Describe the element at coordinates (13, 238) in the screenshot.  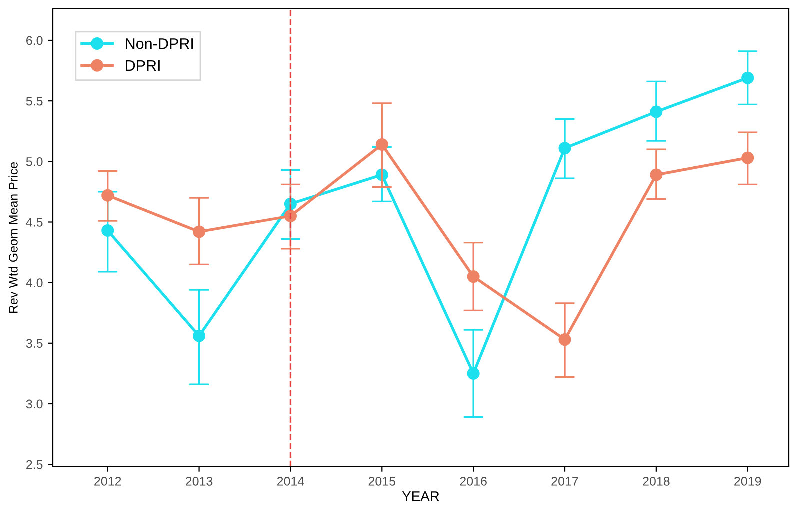
I see `y-axis-title: Rev Wtd Geom Mean Price` at that location.